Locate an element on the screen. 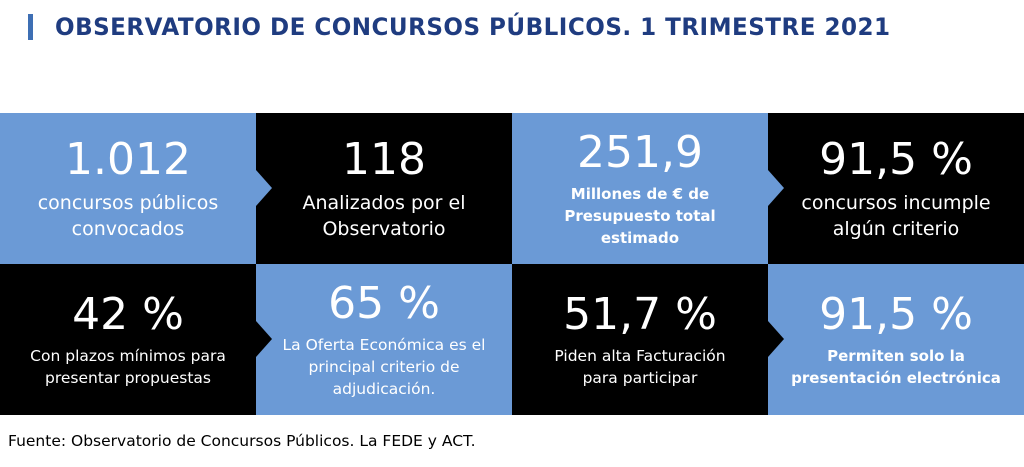  stat-label-line: algún criterio is located at coordinates (896, 228).